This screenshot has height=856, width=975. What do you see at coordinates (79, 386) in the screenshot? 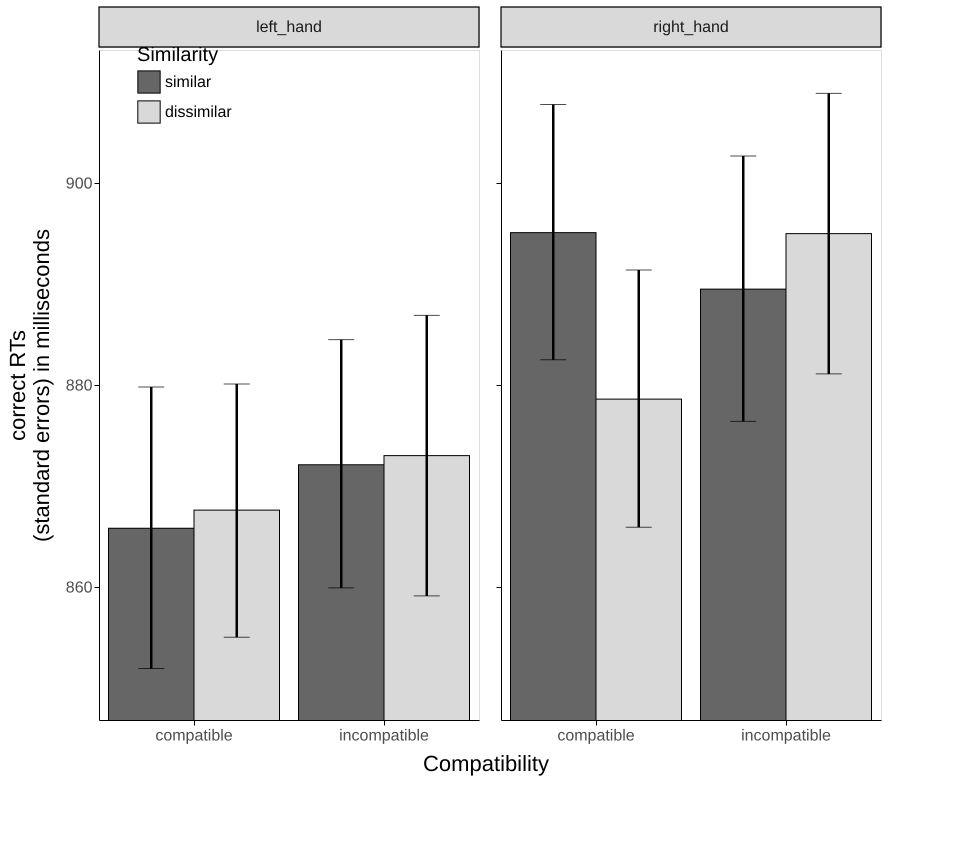
I see `y-tick-label: 880` at bounding box center [79, 386].